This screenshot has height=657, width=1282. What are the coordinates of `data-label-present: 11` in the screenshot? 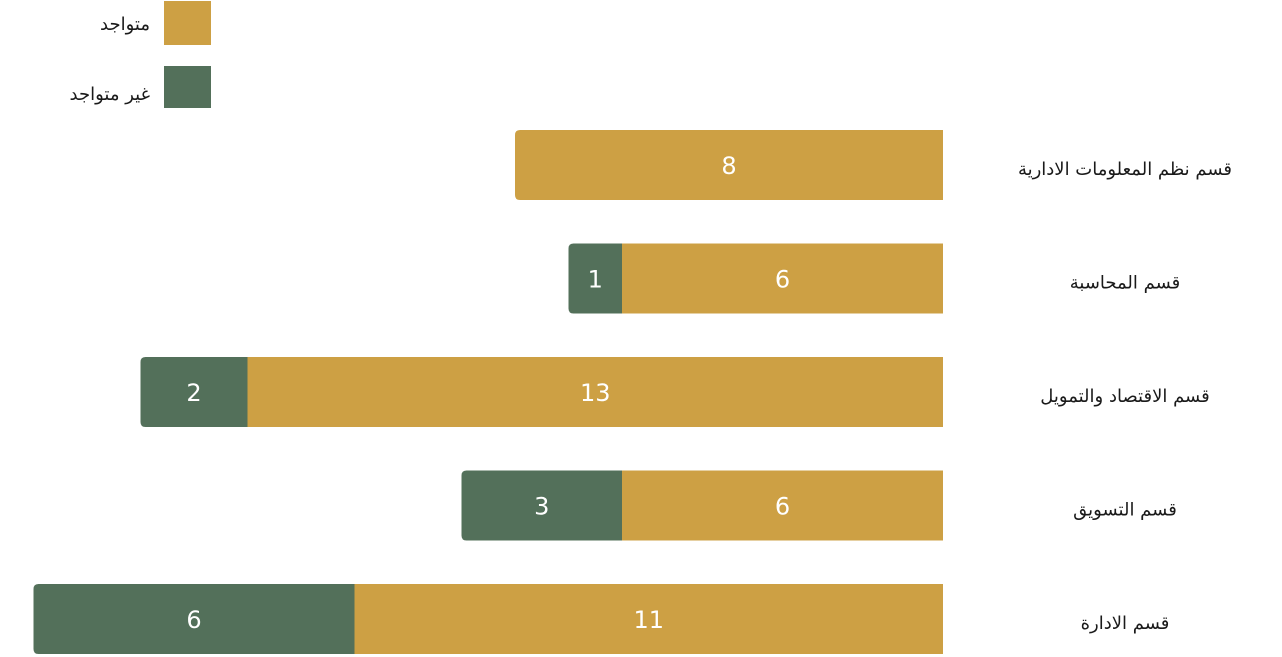 It's located at (648, 620).